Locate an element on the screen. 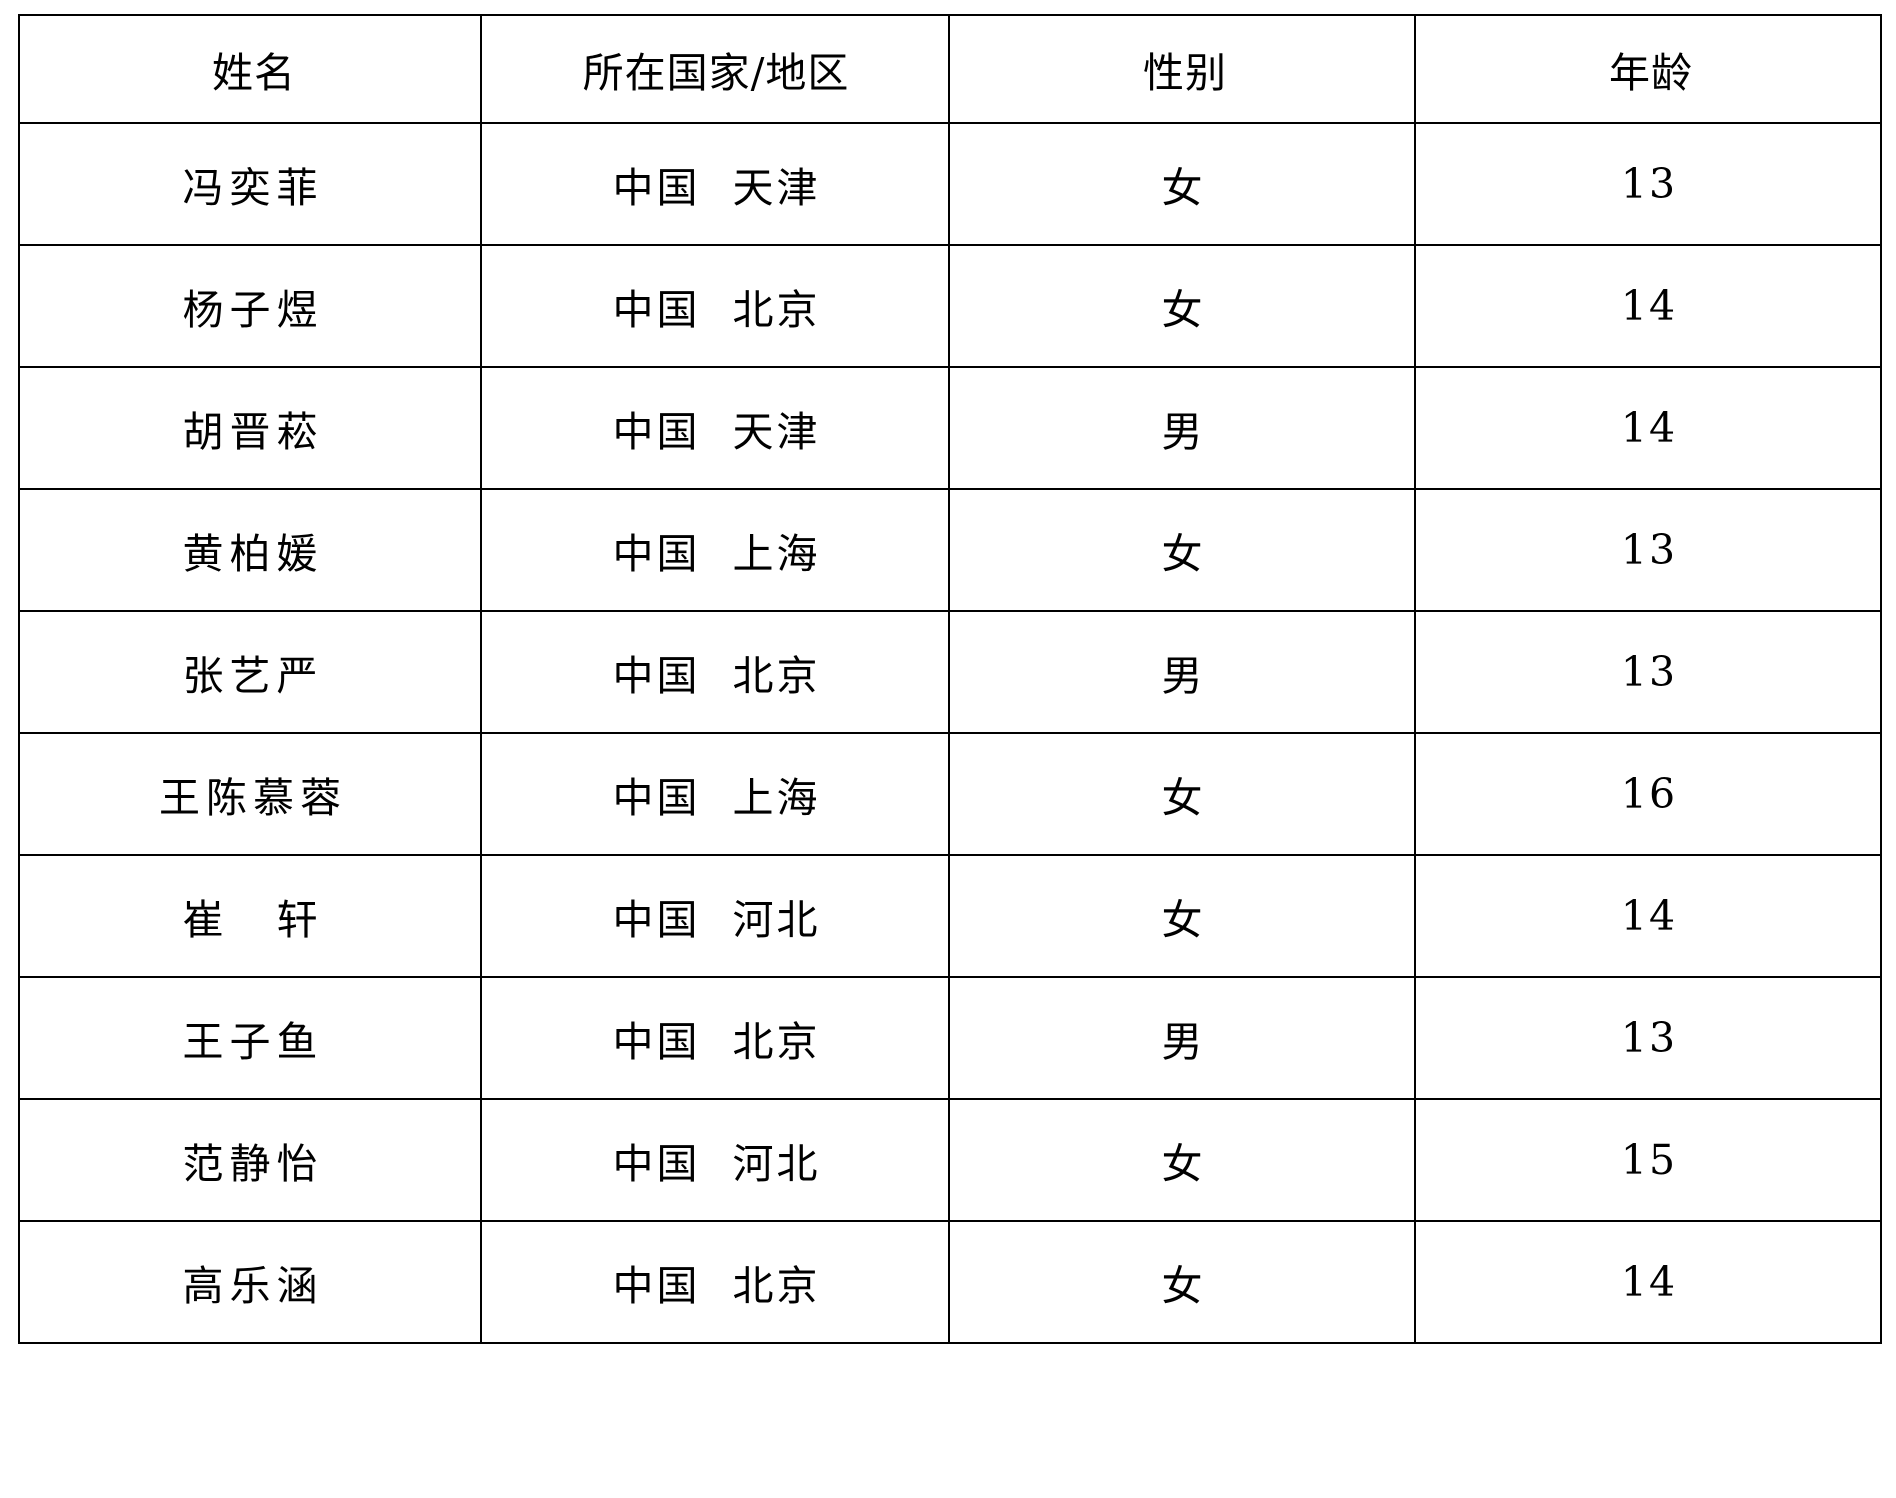 The height and width of the screenshot is (1498, 1896). table-row: 高乐涵 中国 北京 女 14 is located at coordinates (950, 1282).